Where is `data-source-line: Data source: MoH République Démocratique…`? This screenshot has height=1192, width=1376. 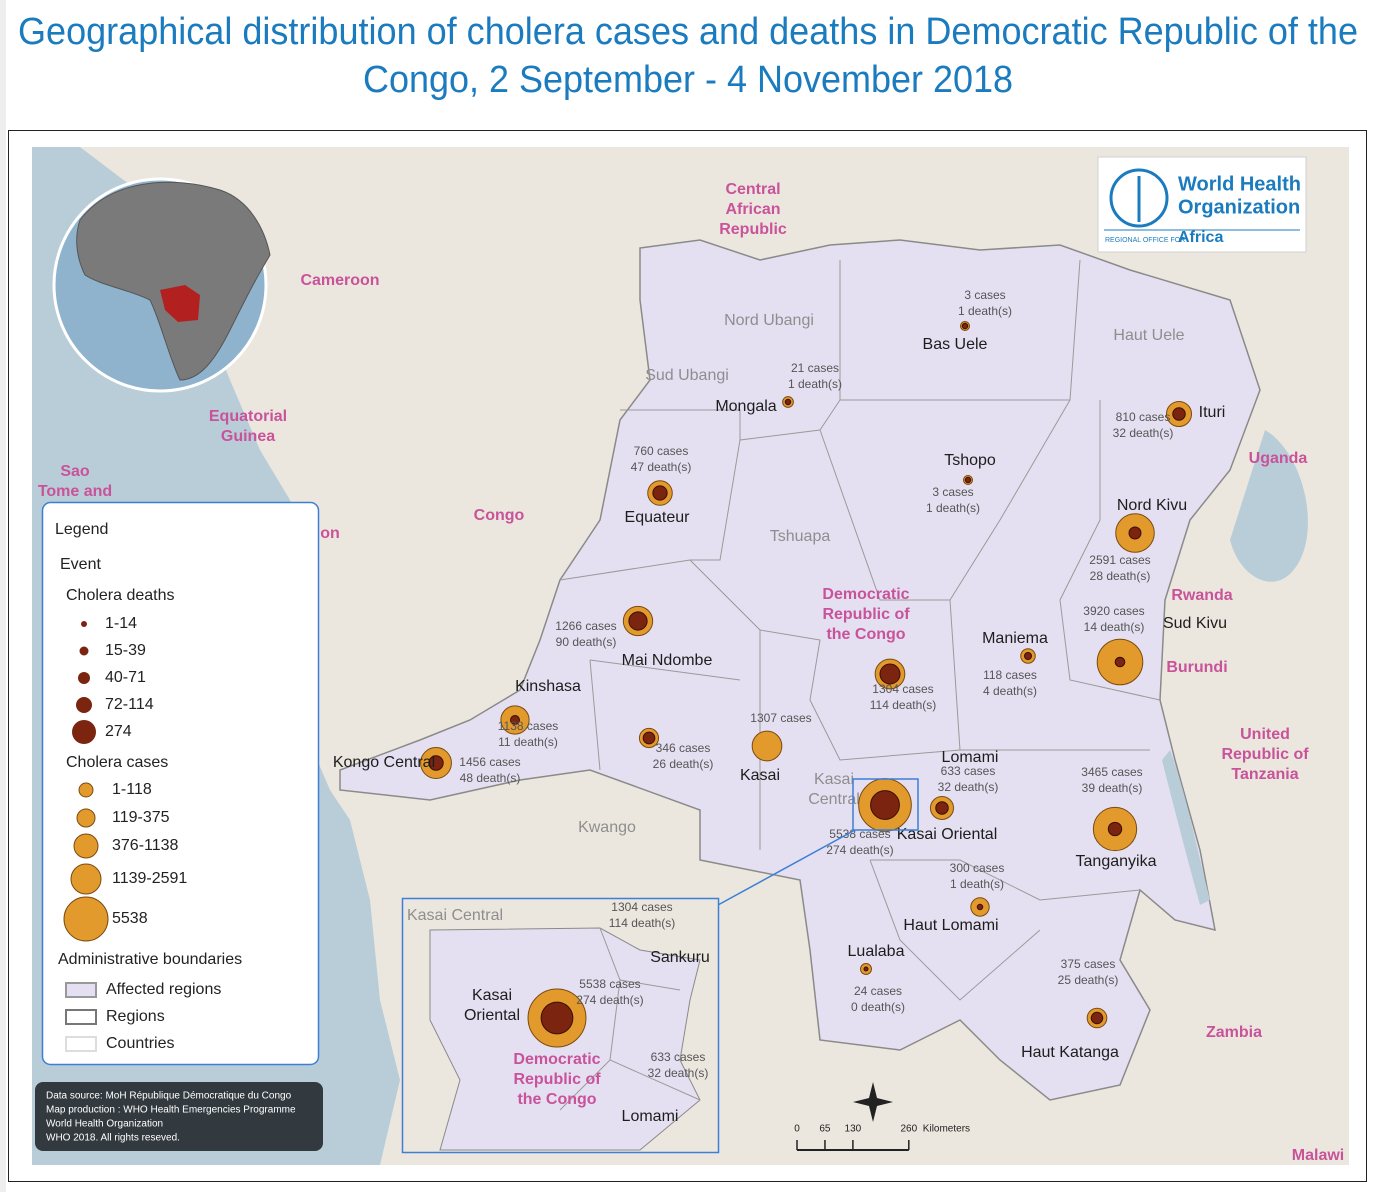
data-source-line: Data source: MoH République Démocratique… is located at coordinates (169, 1096).